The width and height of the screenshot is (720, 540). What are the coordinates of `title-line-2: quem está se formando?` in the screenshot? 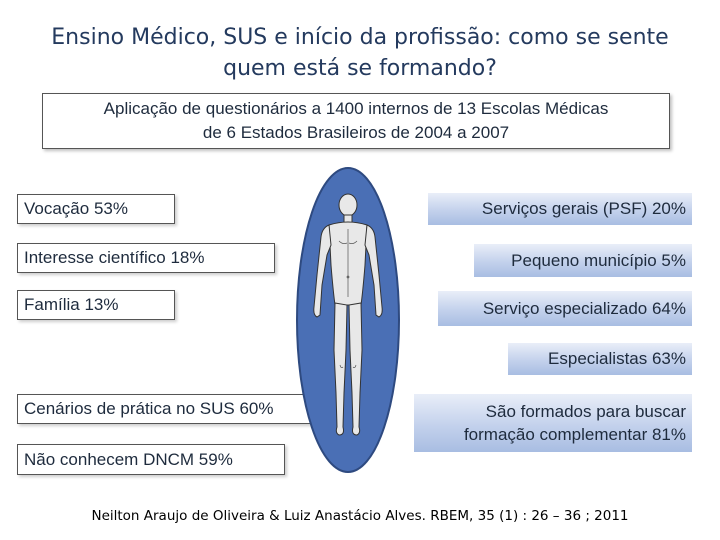 It's located at (360, 68).